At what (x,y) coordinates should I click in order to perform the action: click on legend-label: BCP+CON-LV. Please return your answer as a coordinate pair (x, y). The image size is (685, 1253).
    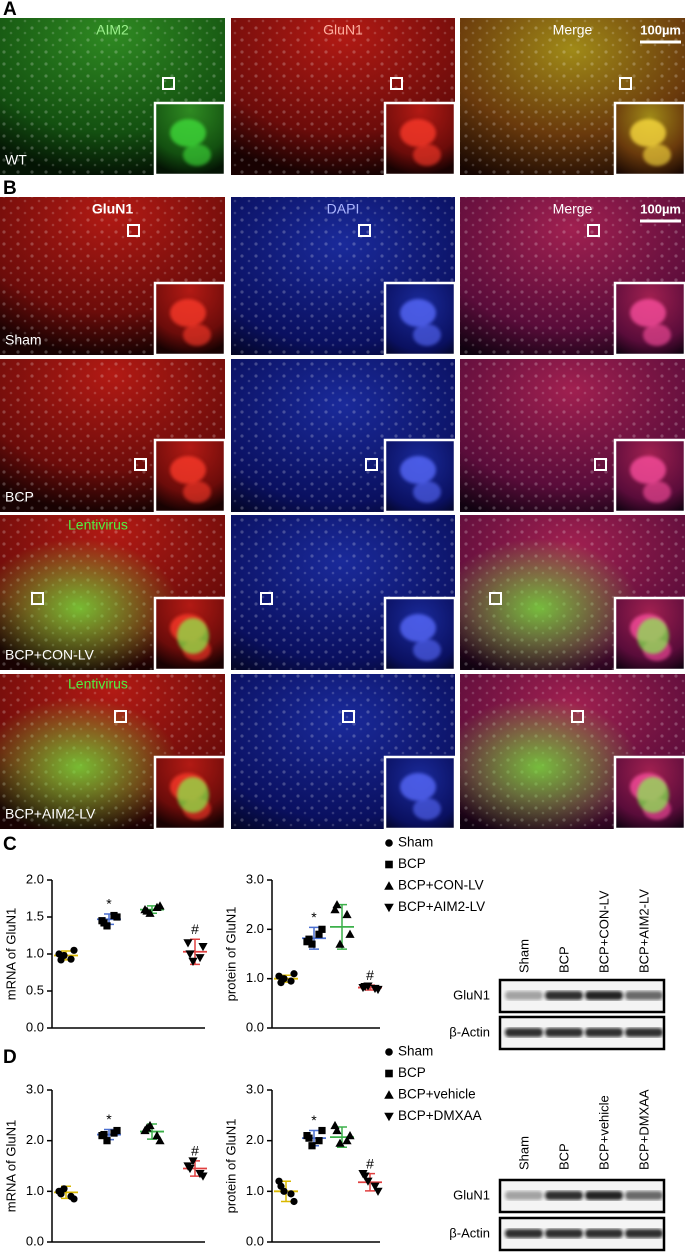
    Looking at the image, I should click on (441, 885).